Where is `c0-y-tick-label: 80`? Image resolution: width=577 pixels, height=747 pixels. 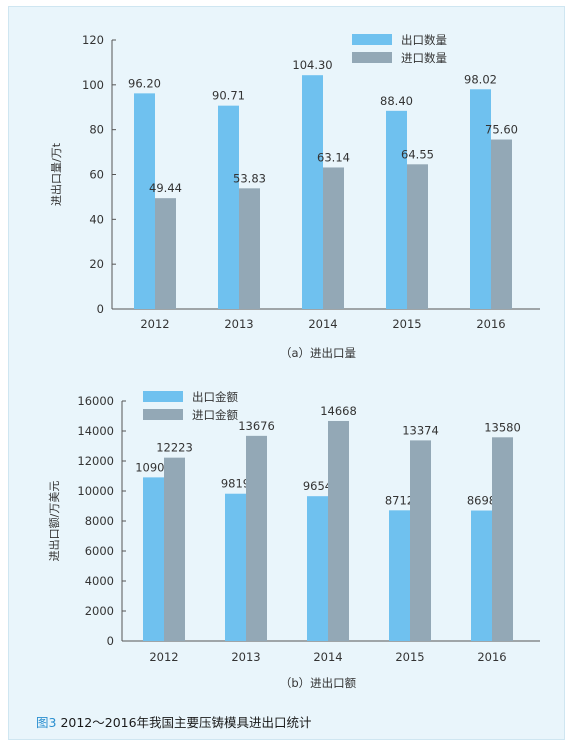 c0-y-tick-label: 80 is located at coordinates (96, 130).